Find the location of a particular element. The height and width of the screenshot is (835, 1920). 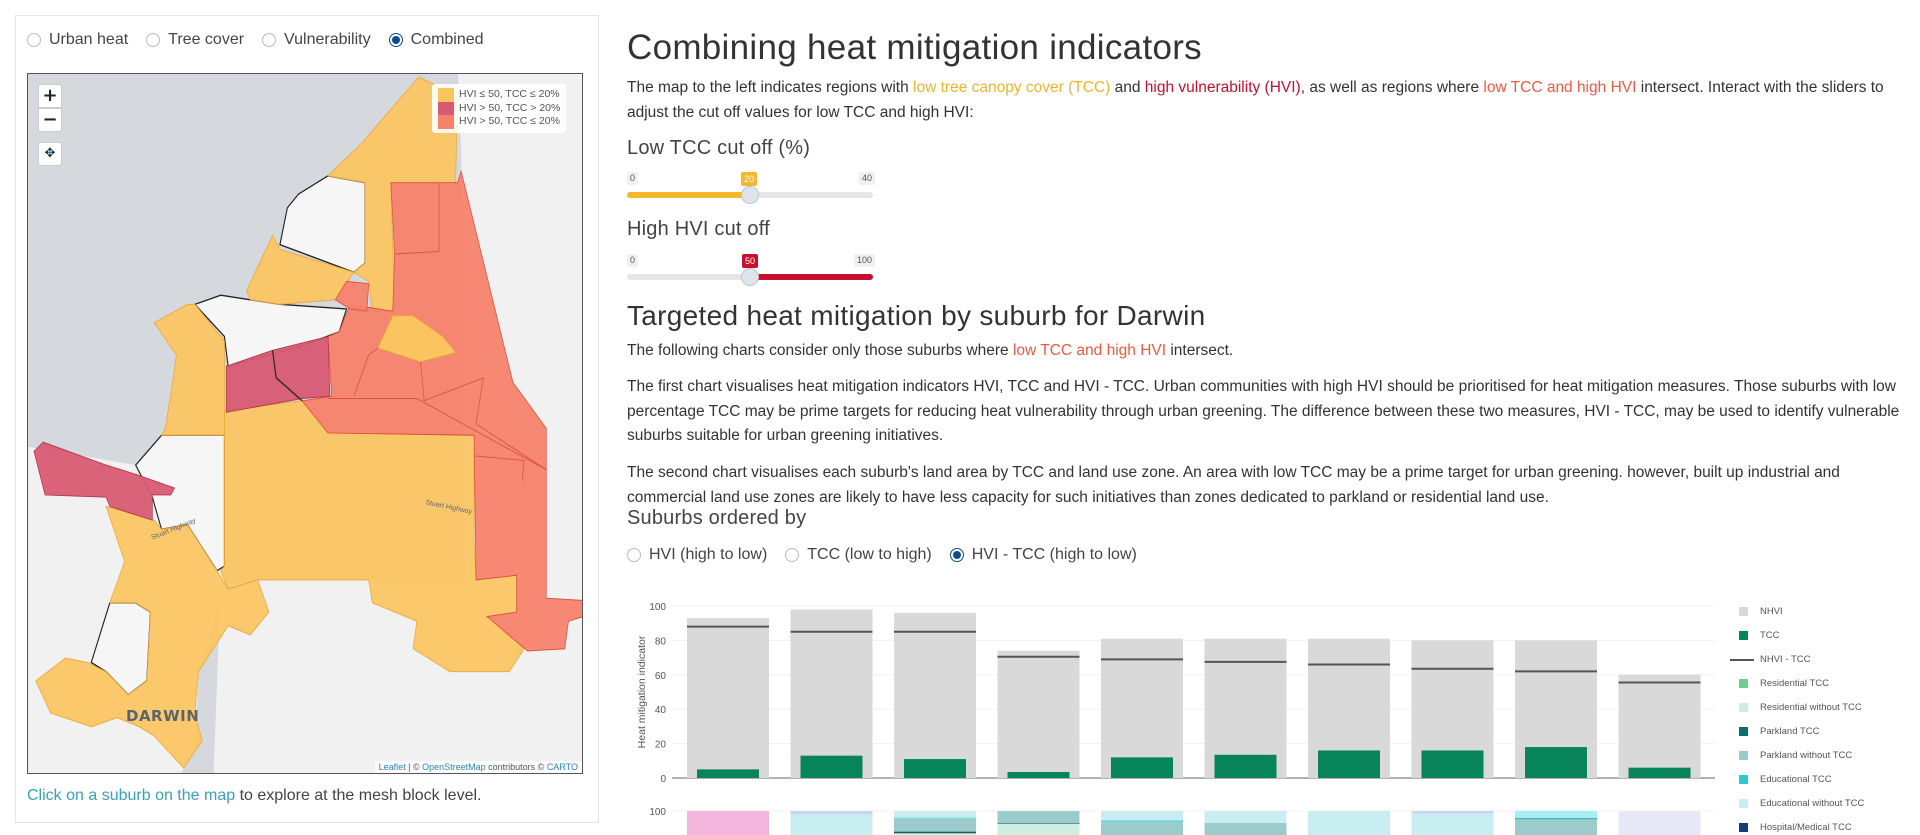

legend-label: Residential TCC is located at coordinates (1794, 683).